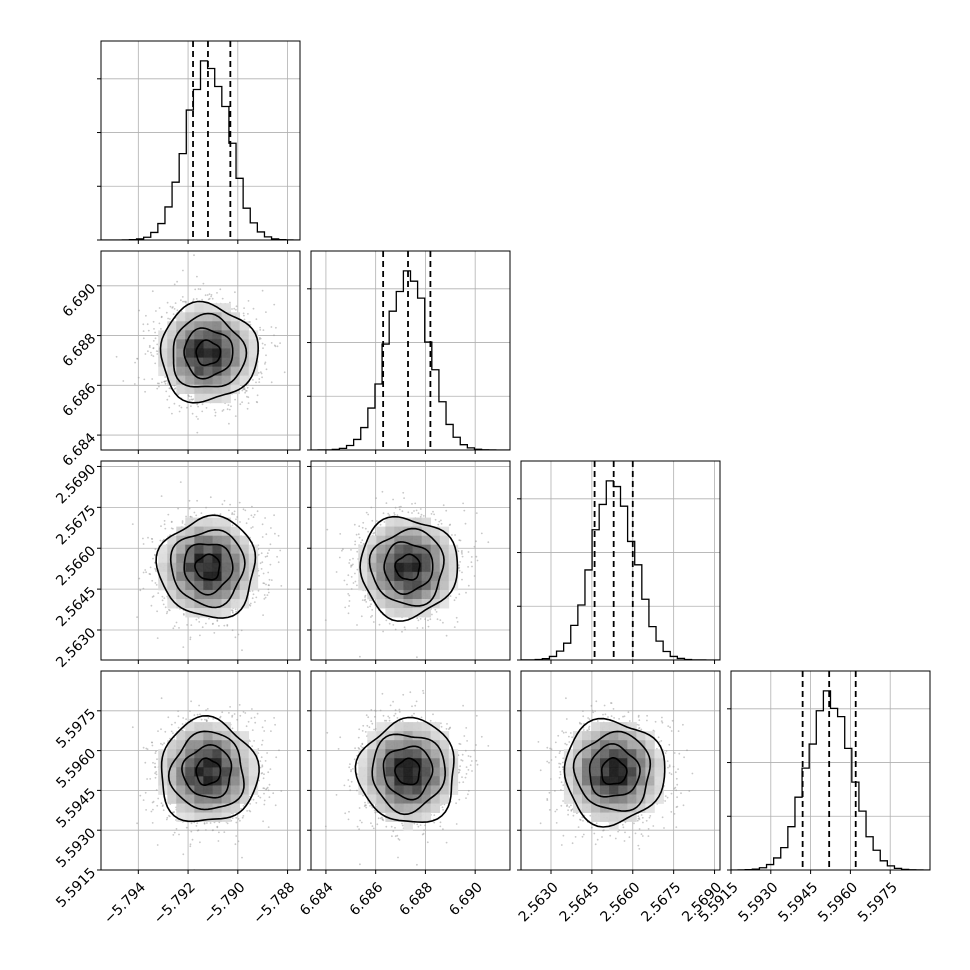  Describe the element at coordinates (410, 360) in the screenshot. I see `histogram-p2` at that location.